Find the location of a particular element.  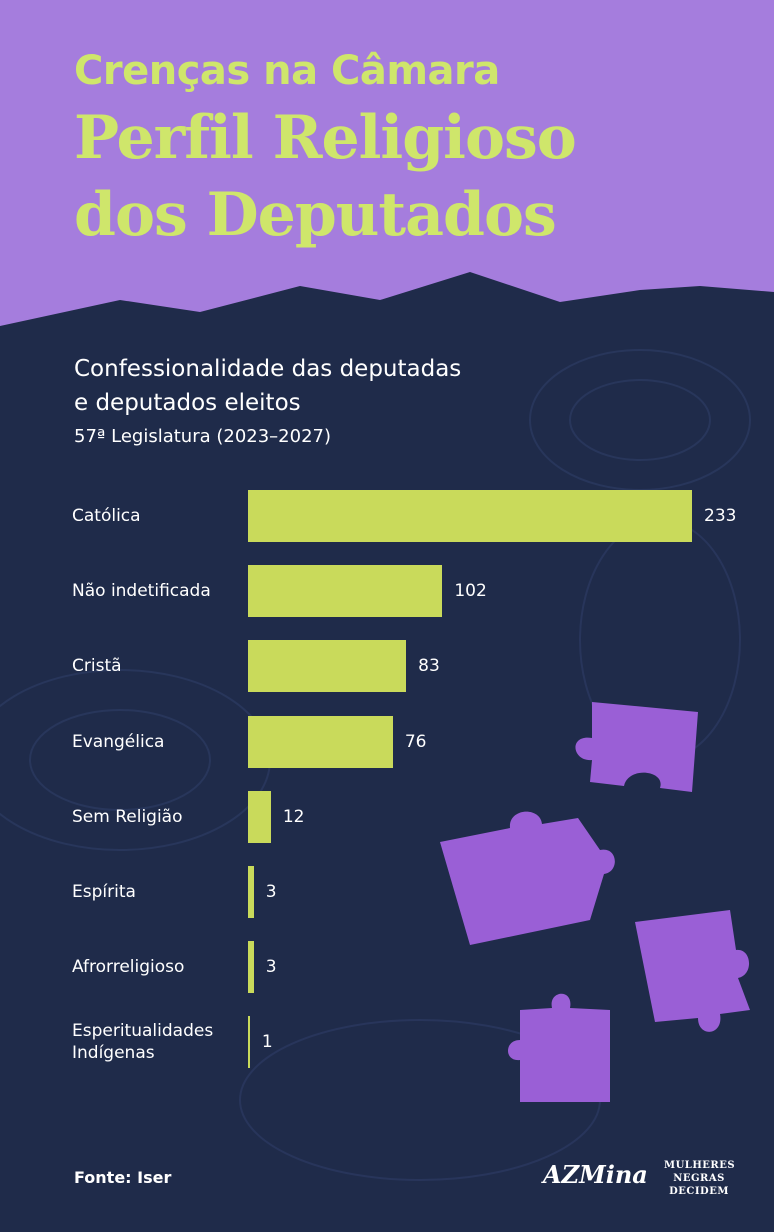

kicker: Crenças na Câmara is located at coordinates (287, 71).